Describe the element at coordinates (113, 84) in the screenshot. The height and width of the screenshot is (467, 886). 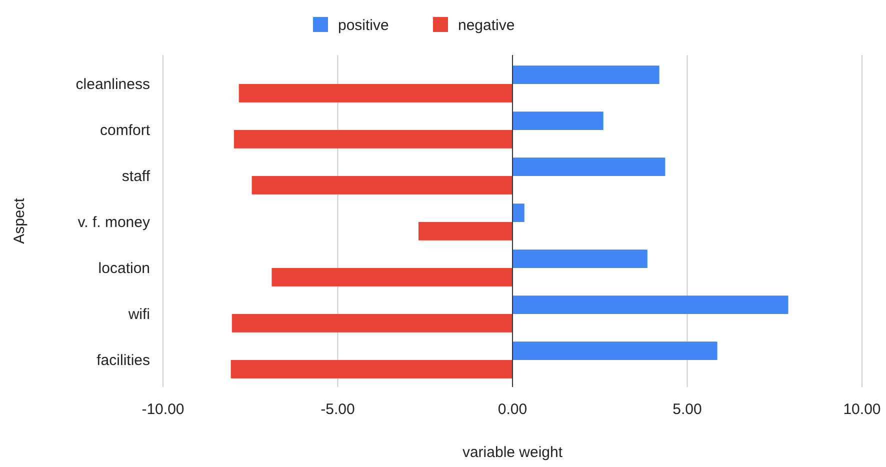
I see `y-tick-label: cleanliness` at that location.